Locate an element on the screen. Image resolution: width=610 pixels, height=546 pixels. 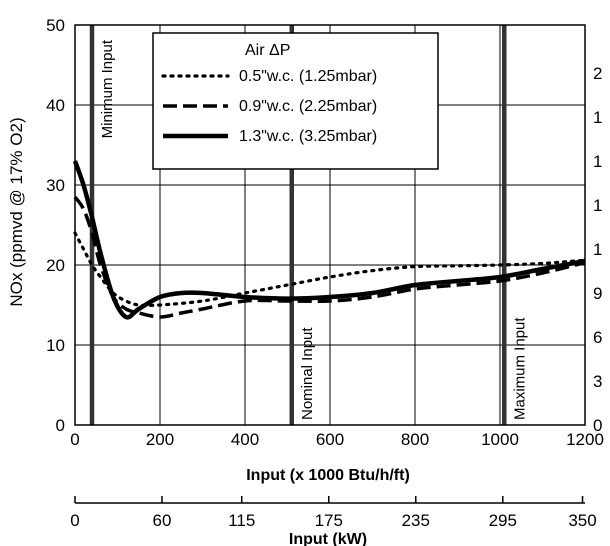
legend-item-label: 0.9"w.c. (2.25mbar) is located at coordinates (308, 106).